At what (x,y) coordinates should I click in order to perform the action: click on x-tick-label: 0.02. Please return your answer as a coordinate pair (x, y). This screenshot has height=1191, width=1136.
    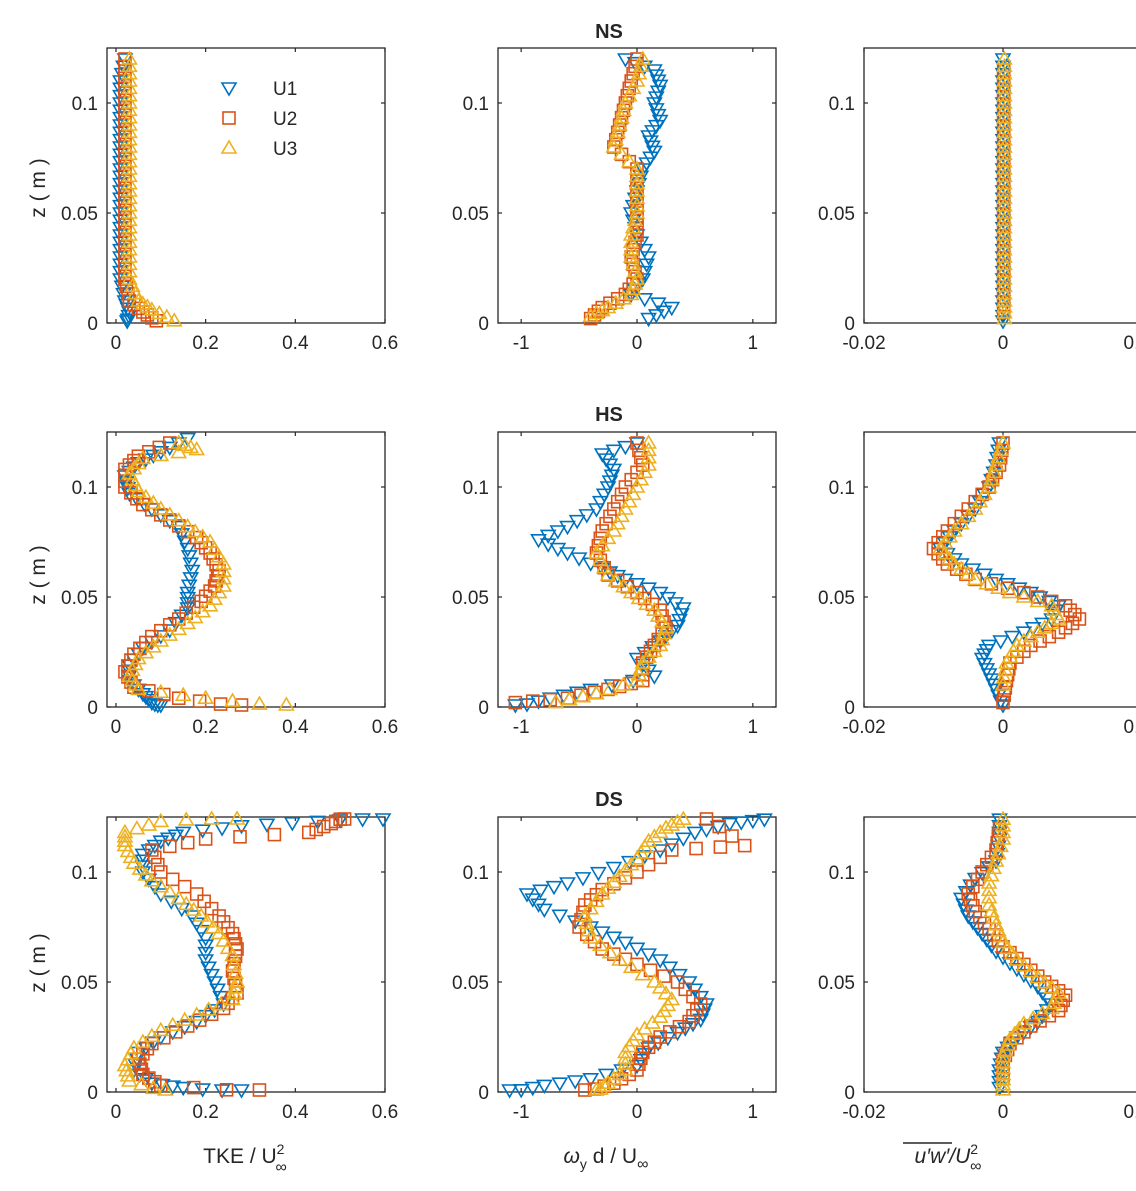
    Looking at the image, I should click on (1130, 727).